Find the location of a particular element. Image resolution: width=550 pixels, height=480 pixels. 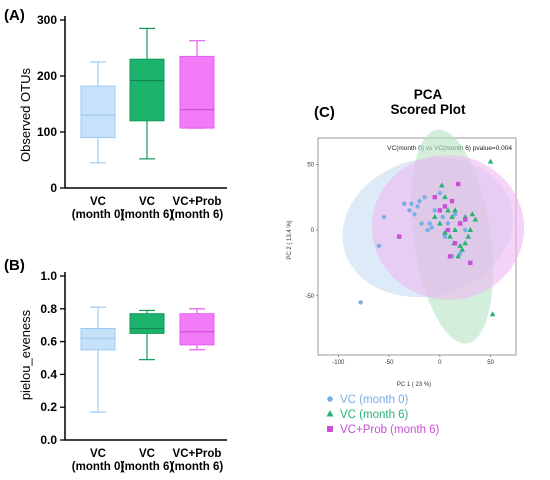

panel-b-yticks: 0.0 0.2 0.4 0.6 0.8 1.0 is located at coordinates (52, 358).